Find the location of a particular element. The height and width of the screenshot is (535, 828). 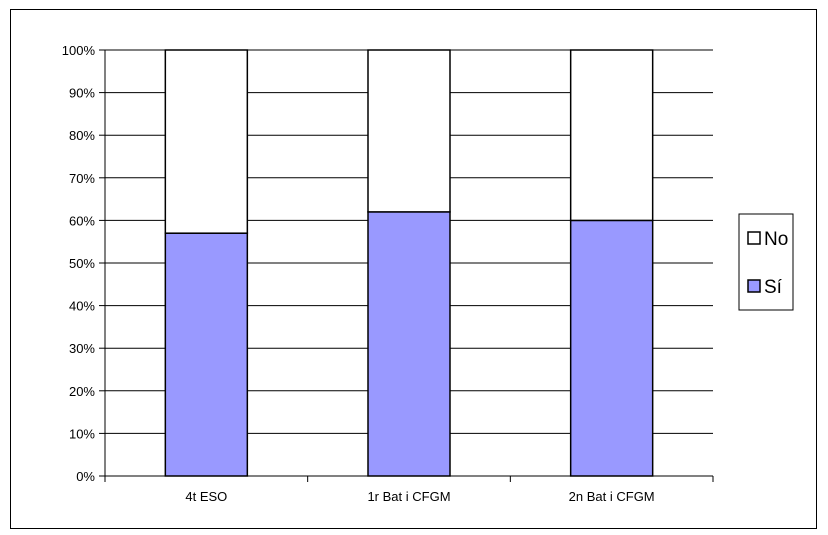

y-tick-label: 90% is located at coordinates (82, 93).